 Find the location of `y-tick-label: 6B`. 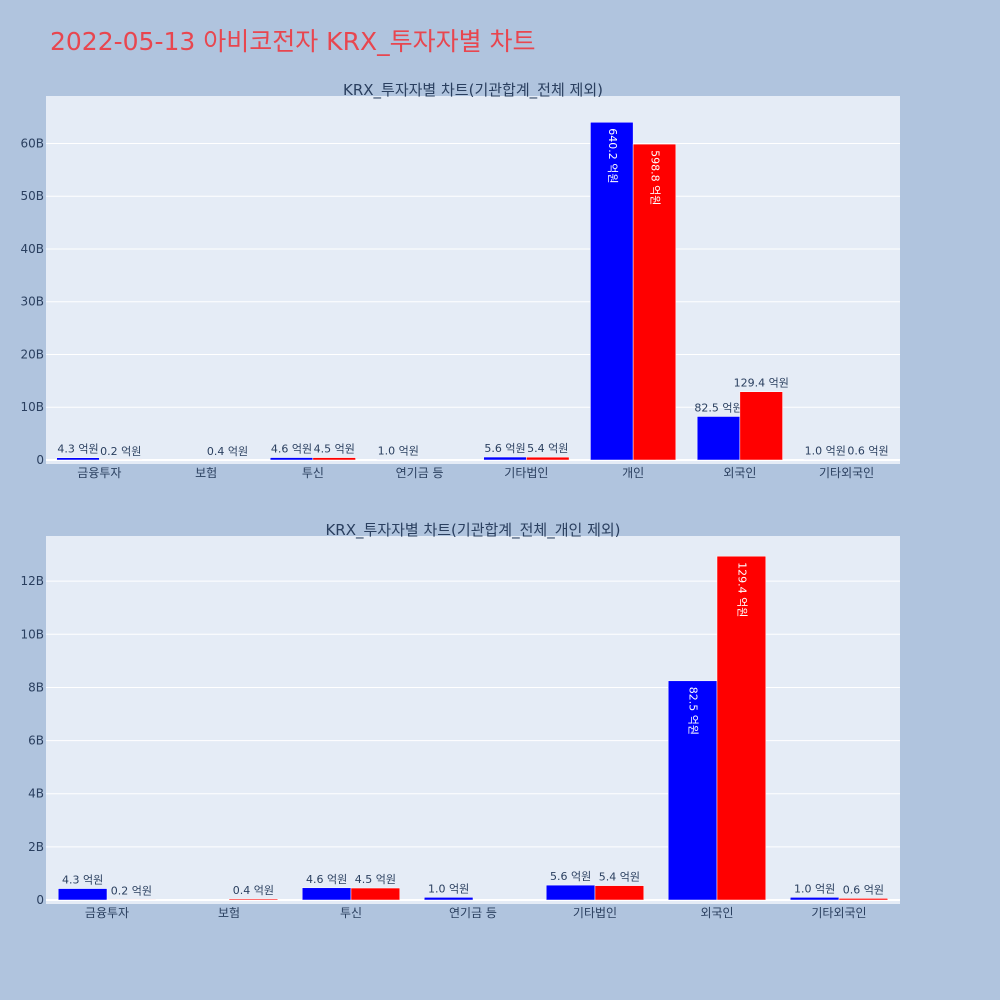

y-tick-label: 6B is located at coordinates (36, 741).